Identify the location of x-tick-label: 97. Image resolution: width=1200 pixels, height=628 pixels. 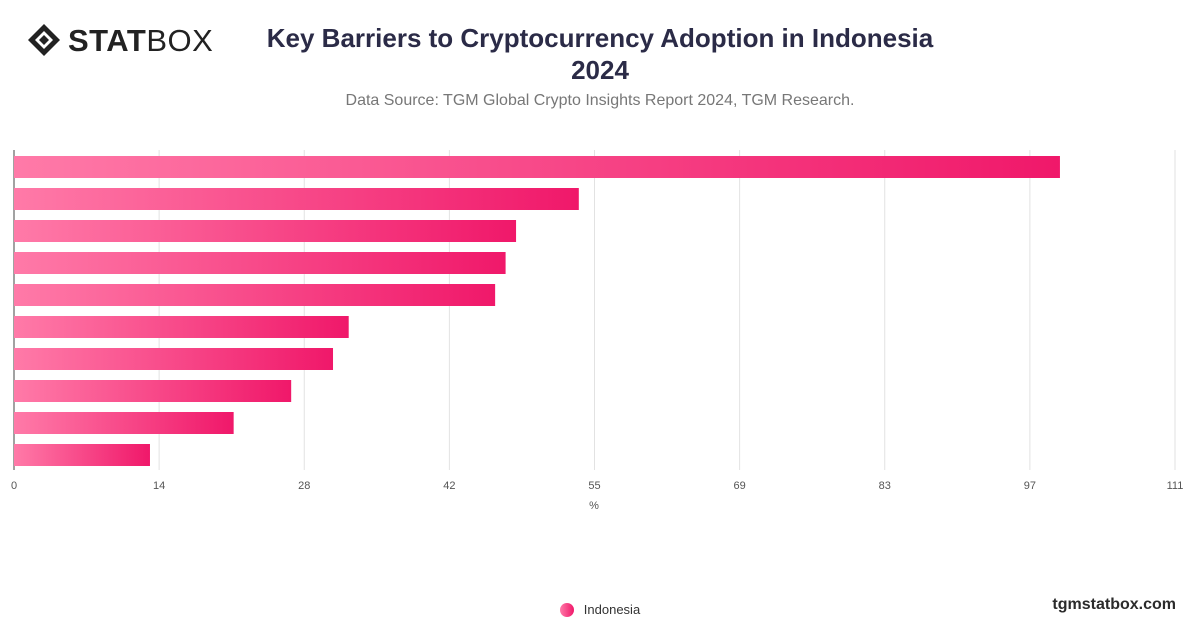
(1030, 486).